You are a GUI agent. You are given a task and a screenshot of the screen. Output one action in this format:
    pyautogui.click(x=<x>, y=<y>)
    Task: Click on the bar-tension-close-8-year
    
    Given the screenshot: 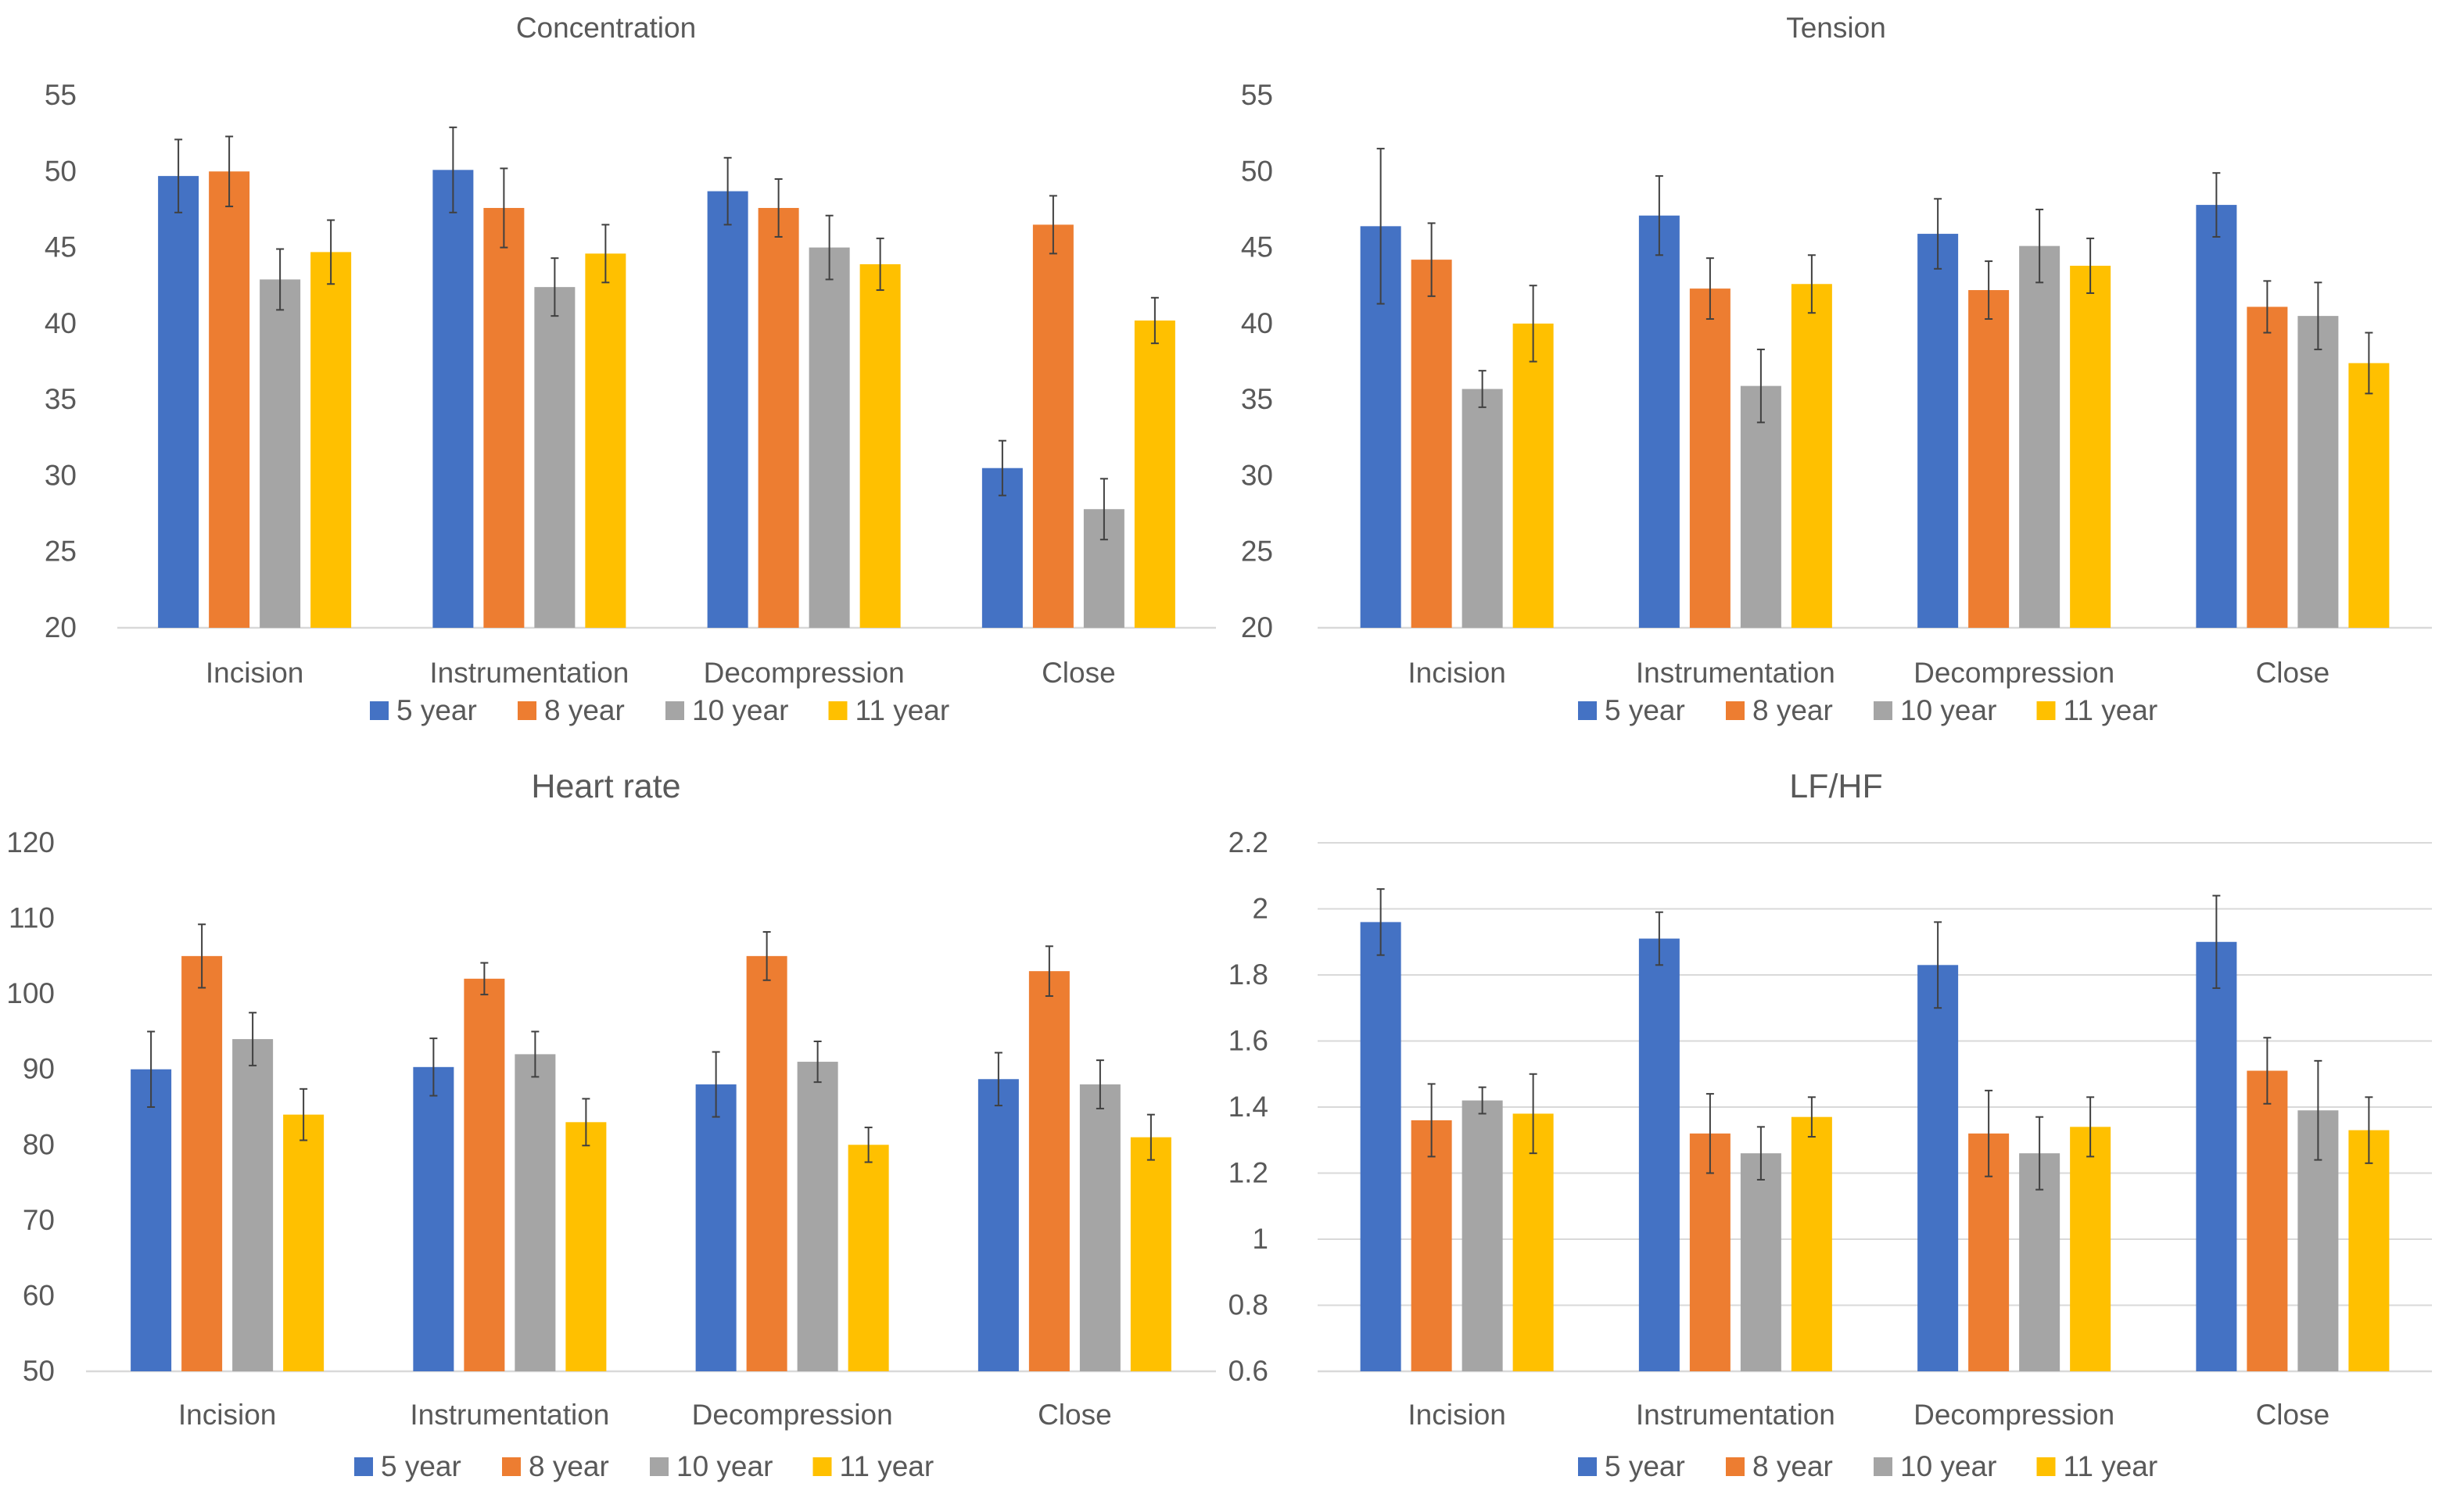 What is the action you would take?
    pyautogui.click(x=2267, y=467)
    